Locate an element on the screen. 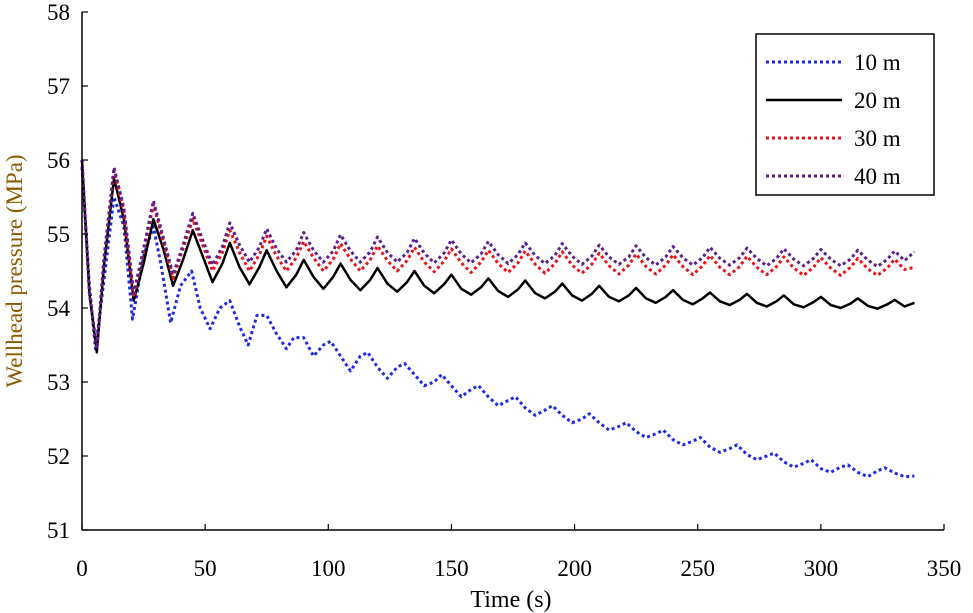  y-axis-title: Wellhead pressure (MPa) is located at coordinates (14, 270).